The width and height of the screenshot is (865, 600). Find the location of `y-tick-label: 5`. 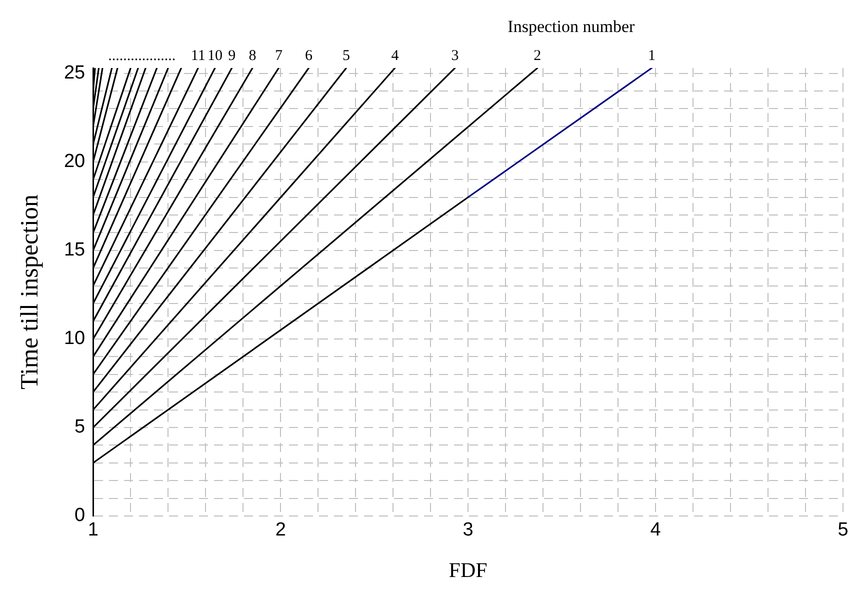

y-tick-label: 5 is located at coordinates (80, 427).